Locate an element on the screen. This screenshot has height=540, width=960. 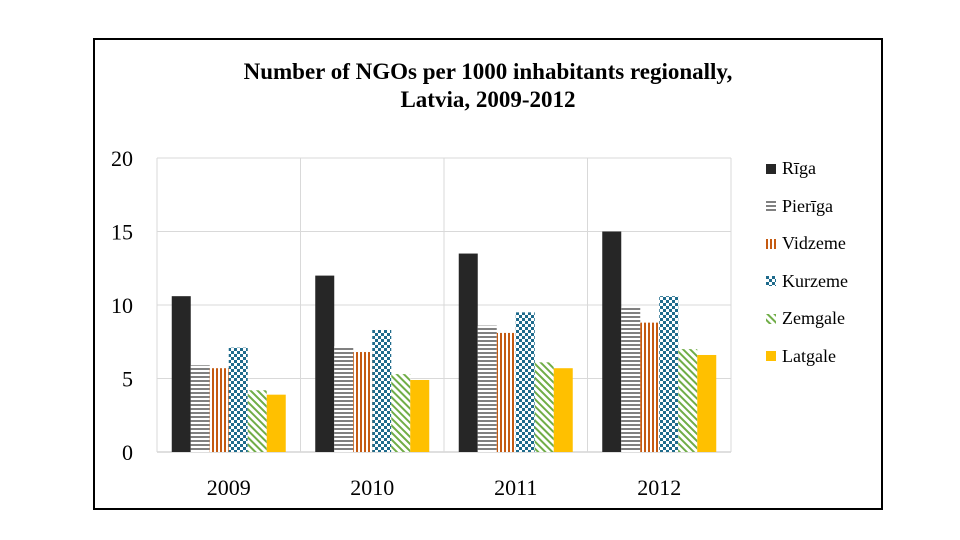
bar-zemgale-2010 is located at coordinates (401, 413).